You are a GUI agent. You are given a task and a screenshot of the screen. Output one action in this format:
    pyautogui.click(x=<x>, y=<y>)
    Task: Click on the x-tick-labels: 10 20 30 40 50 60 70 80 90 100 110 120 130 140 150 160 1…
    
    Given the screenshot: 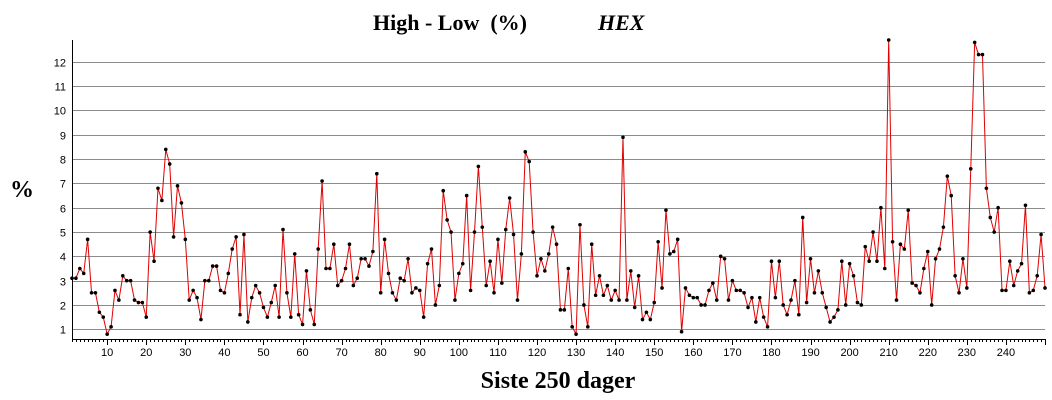 What is the action you would take?
    pyautogui.click(x=558, y=353)
    